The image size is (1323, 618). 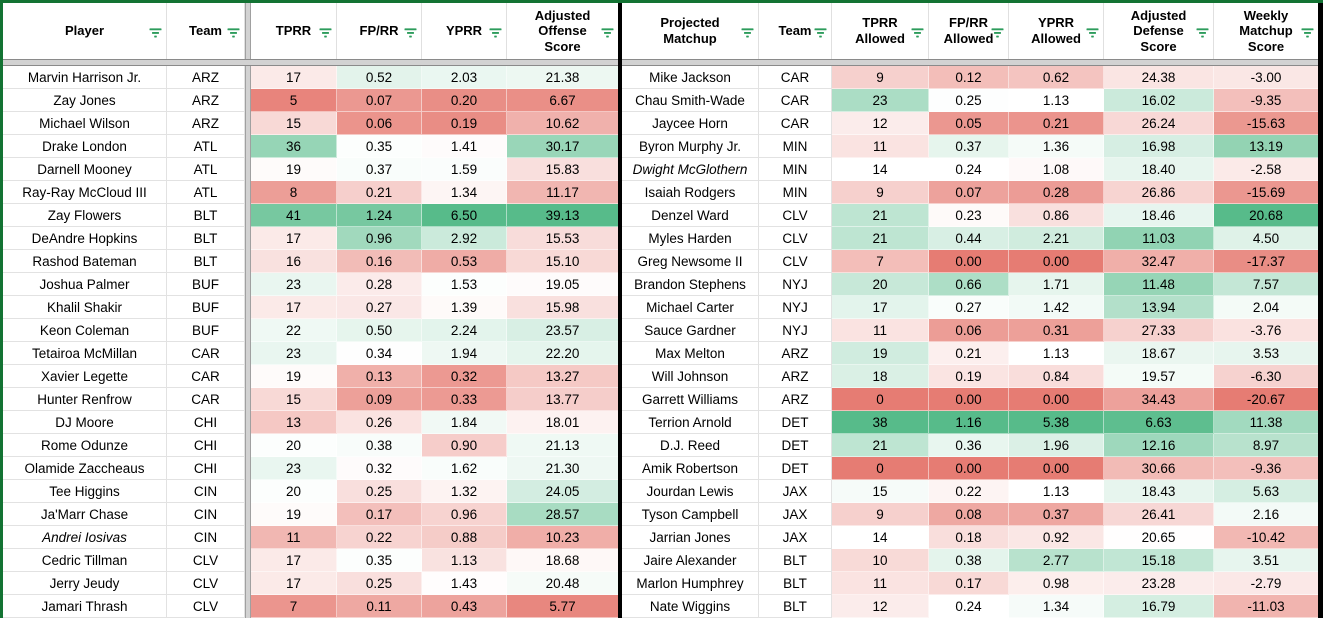 I want to click on cell-team: DET, so click(x=795, y=468).